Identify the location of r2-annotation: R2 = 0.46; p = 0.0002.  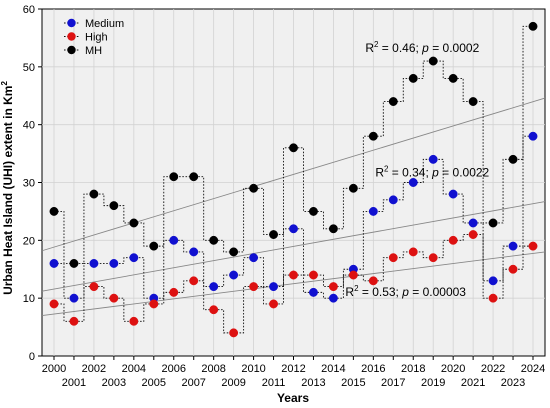
(422, 47).